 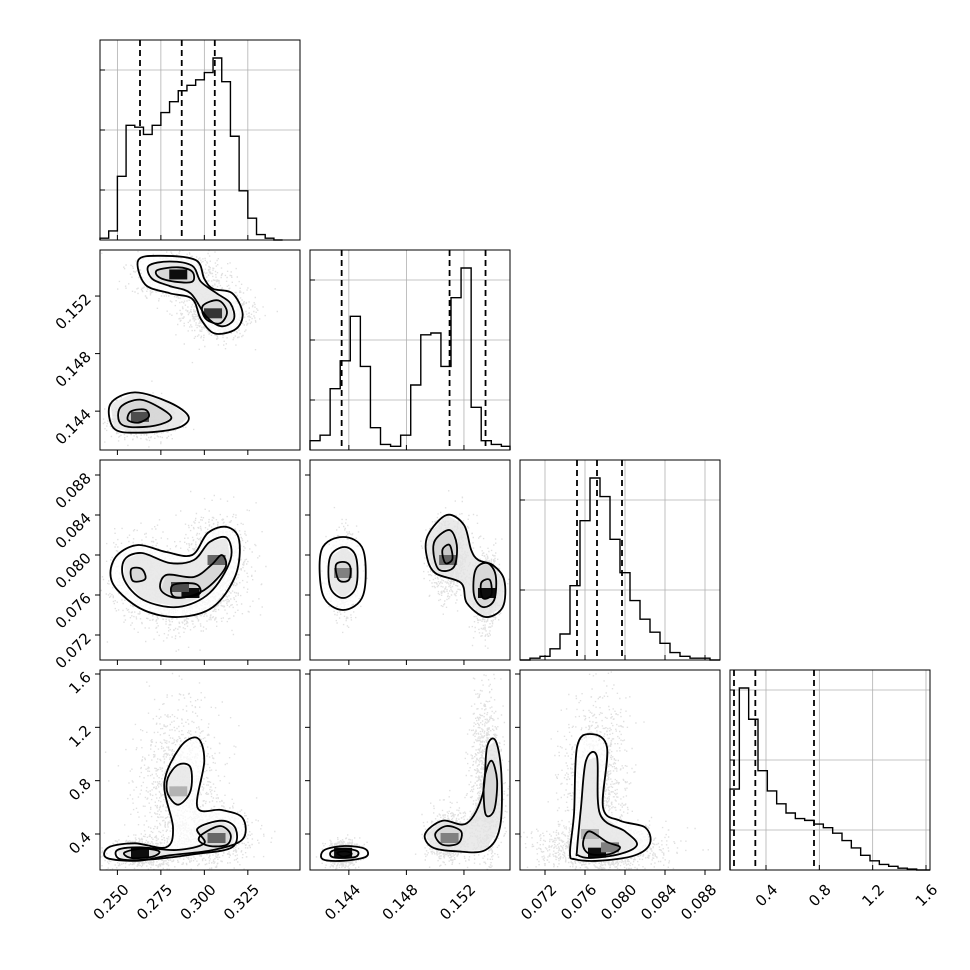 What do you see at coordinates (73, 650) in the screenshot?
I see `y-tick-label: 0.072` at bounding box center [73, 650].